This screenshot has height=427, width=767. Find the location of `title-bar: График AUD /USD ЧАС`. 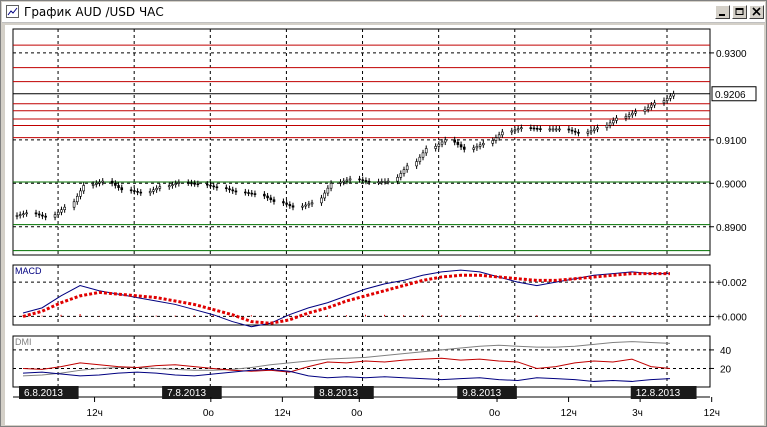

title-bar: График AUD /USD ЧАС is located at coordinates (383, 12).